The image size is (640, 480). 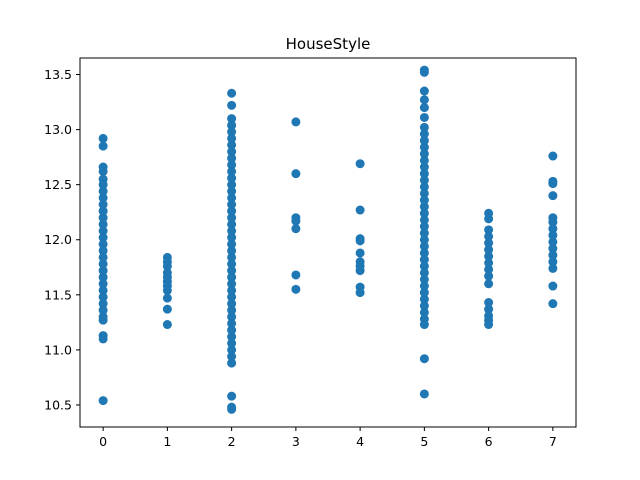 I want to click on x-tick-label: 0, so click(x=103, y=441).